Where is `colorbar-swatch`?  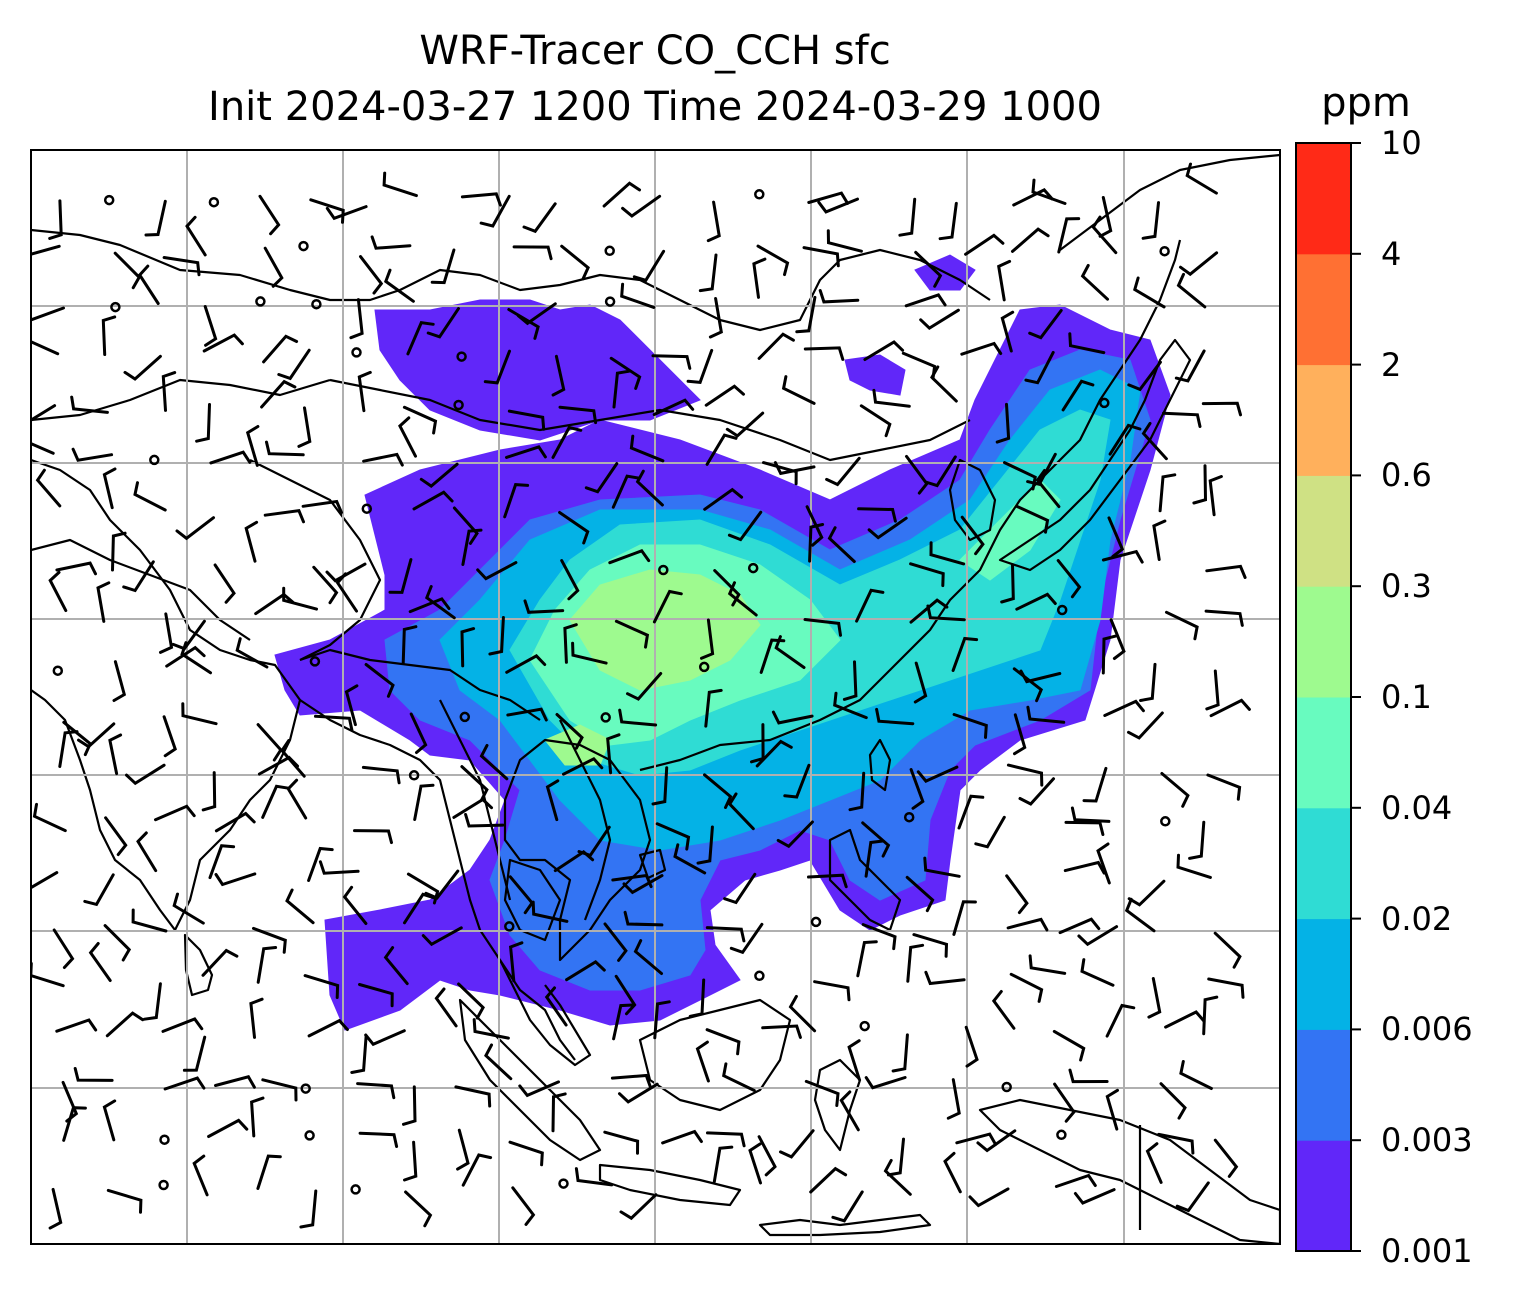 colorbar-swatch is located at coordinates (1323, 531).